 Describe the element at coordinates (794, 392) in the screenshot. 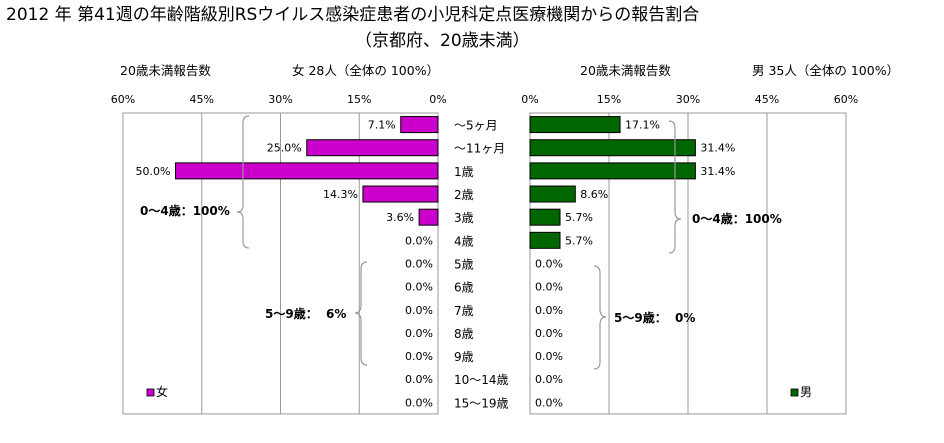

I see `legend-swatch-male` at that location.